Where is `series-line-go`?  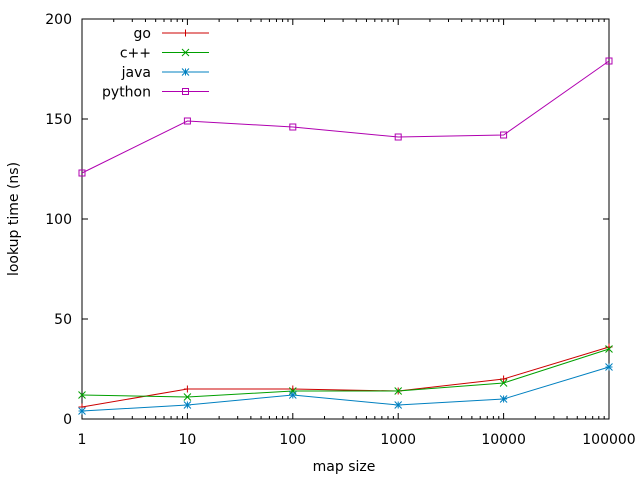 series-line-go is located at coordinates (345, 377).